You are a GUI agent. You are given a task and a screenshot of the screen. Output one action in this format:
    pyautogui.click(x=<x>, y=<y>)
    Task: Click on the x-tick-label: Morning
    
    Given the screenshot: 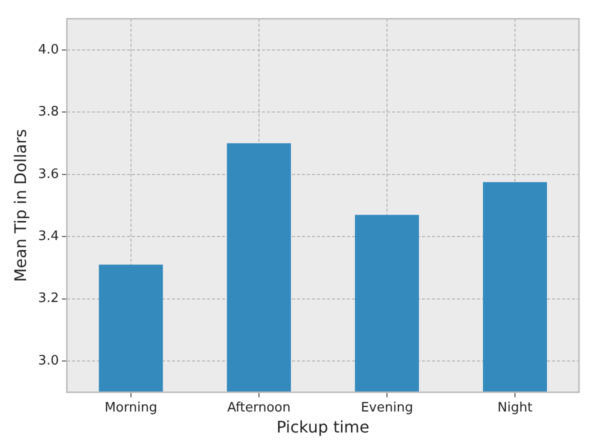 What is the action you would take?
    pyautogui.click(x=131, y=408)
    